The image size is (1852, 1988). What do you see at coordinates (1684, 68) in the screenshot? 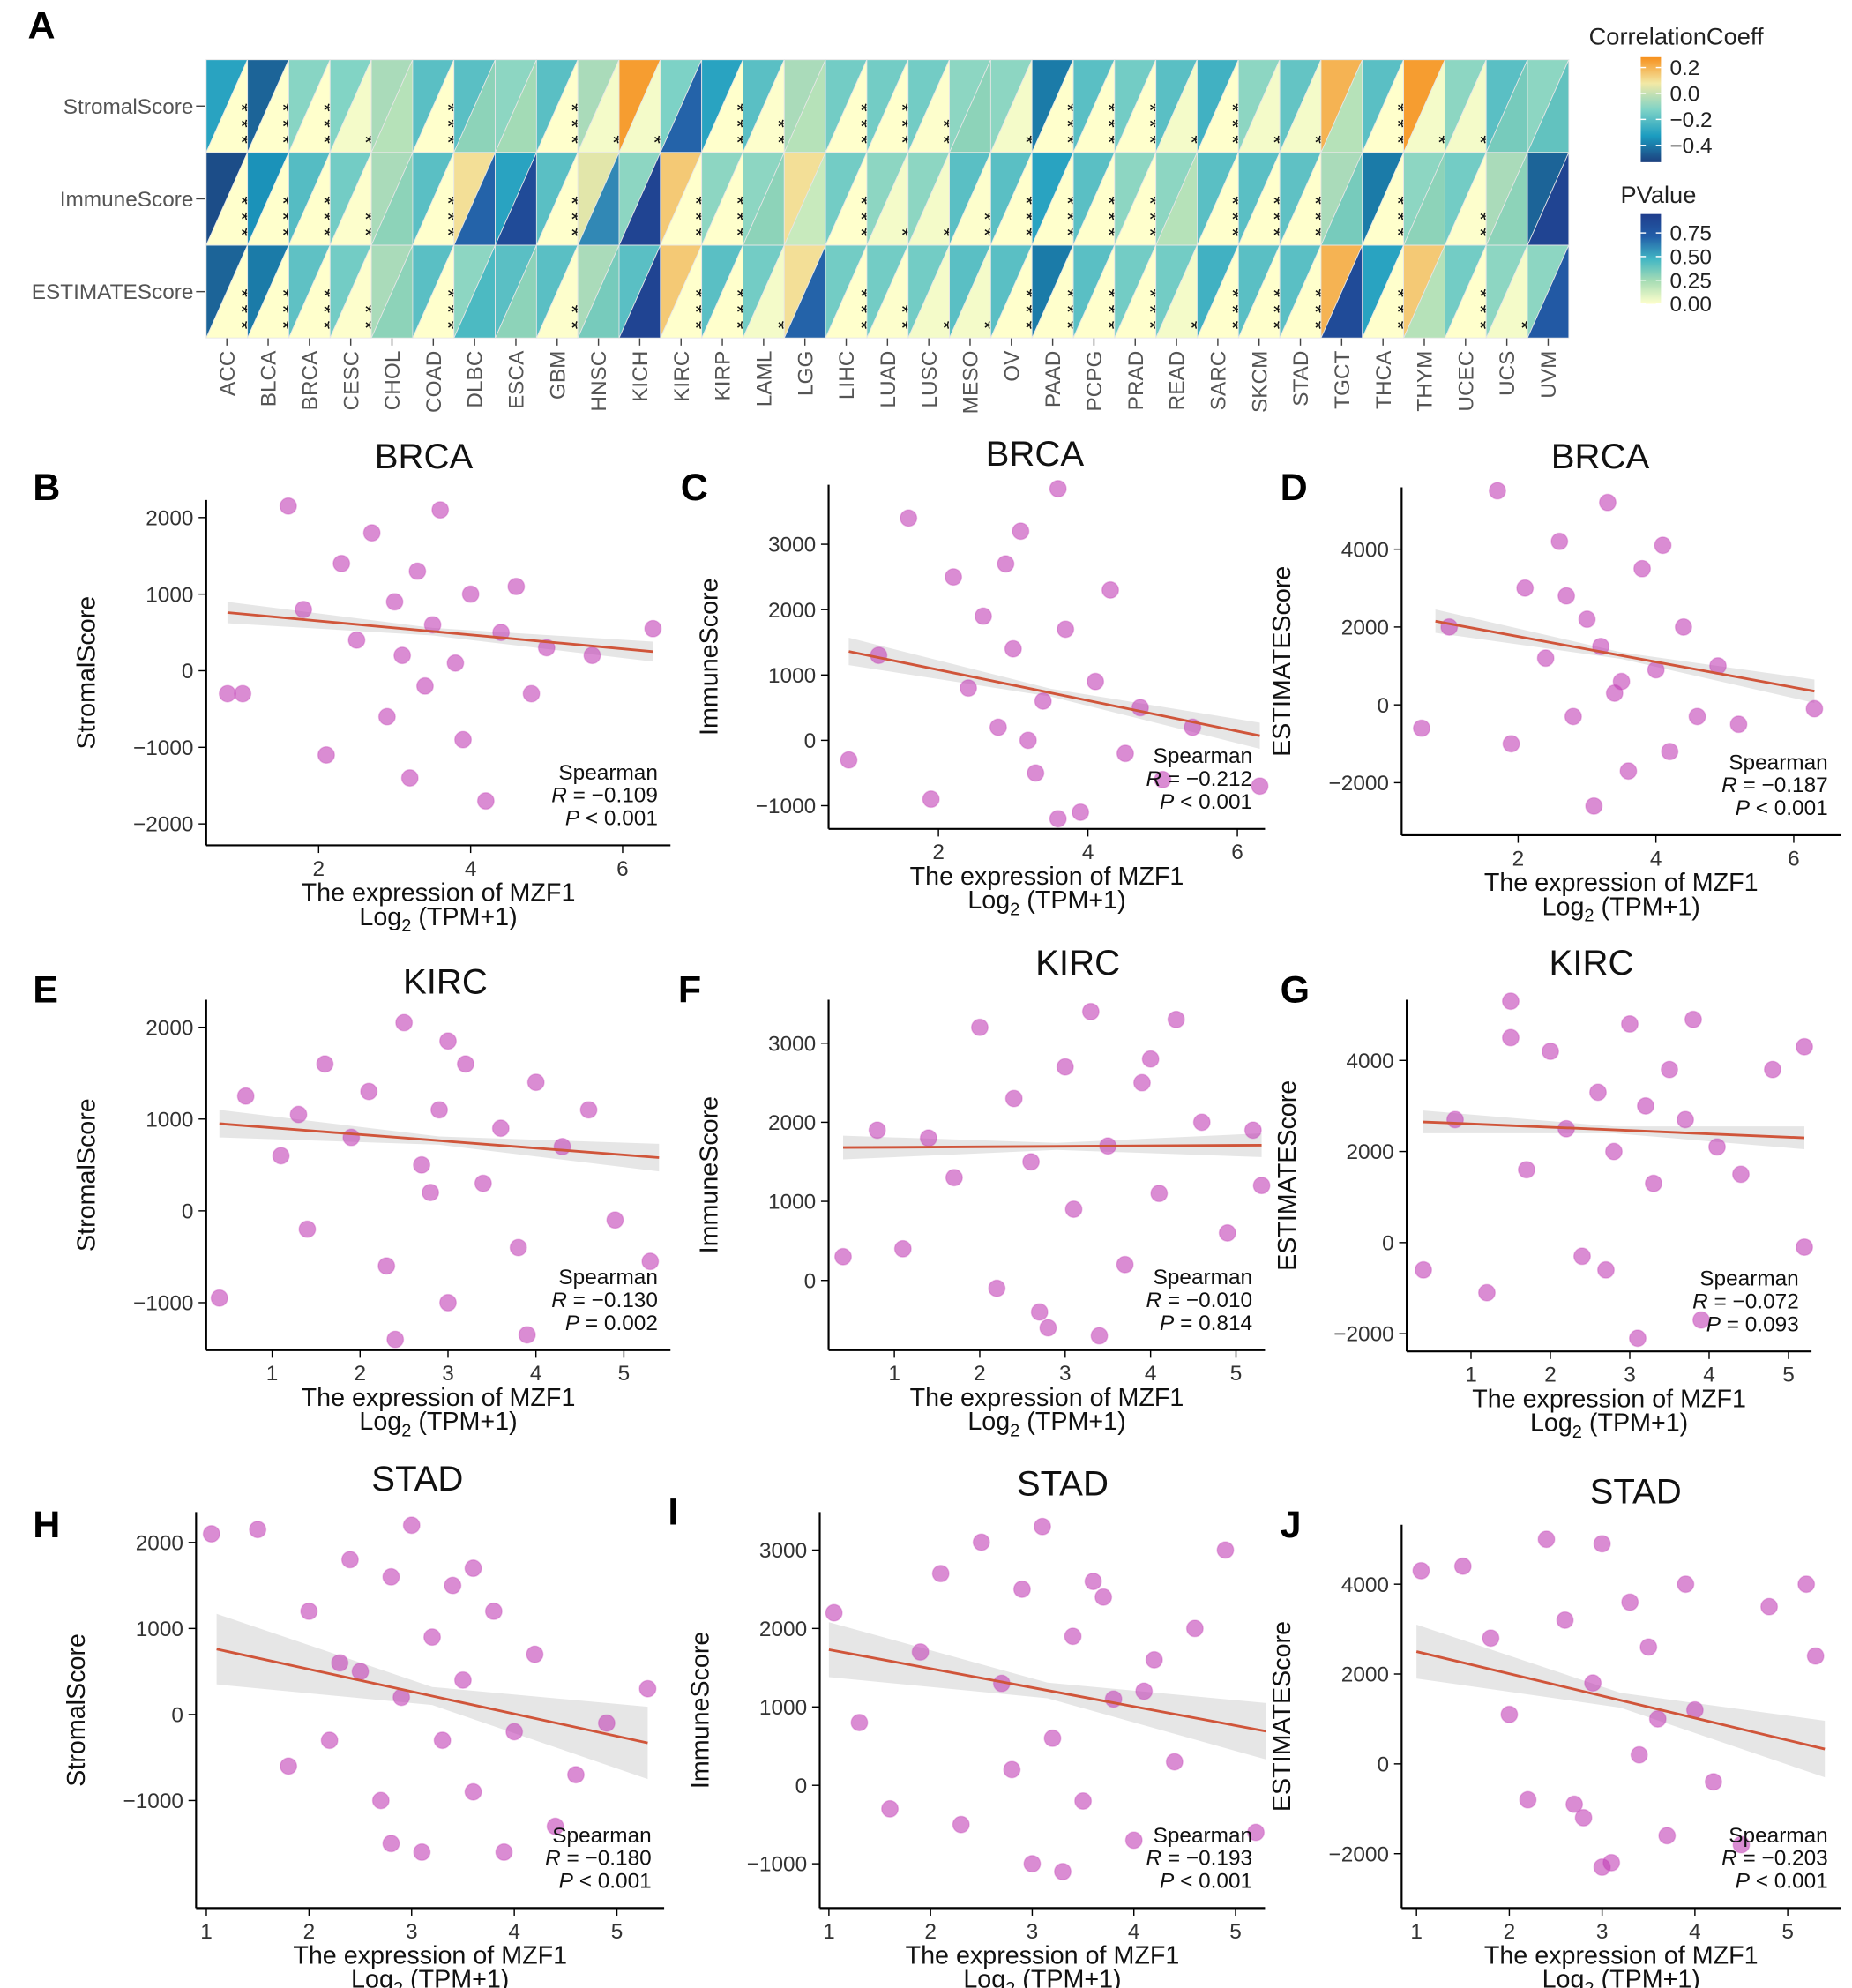
I see `legend-tick-label: 0.2` at bounding box center [1684, 68].